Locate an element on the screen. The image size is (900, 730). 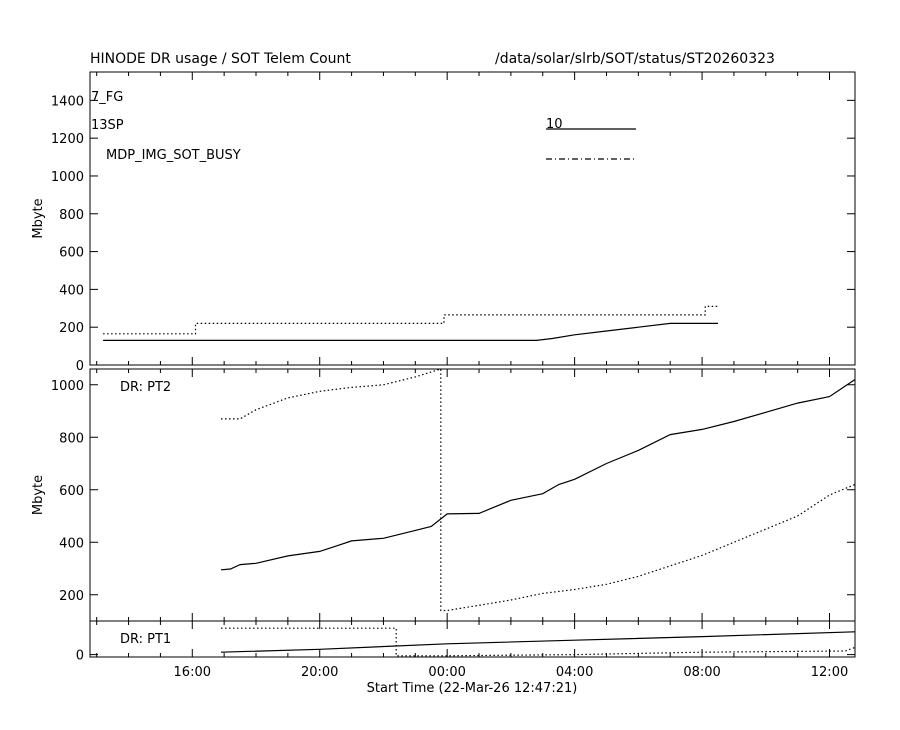
panel-frame-bottom is located at coordinates (472, 639).